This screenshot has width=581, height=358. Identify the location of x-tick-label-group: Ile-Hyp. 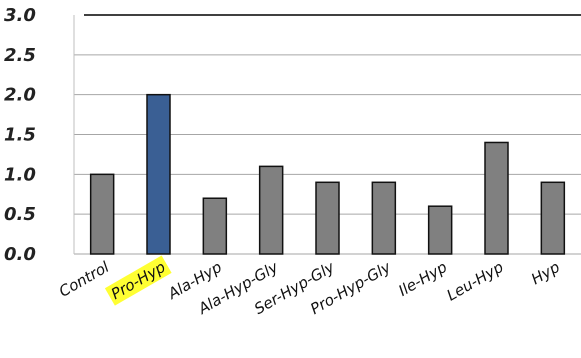
(422, 279).